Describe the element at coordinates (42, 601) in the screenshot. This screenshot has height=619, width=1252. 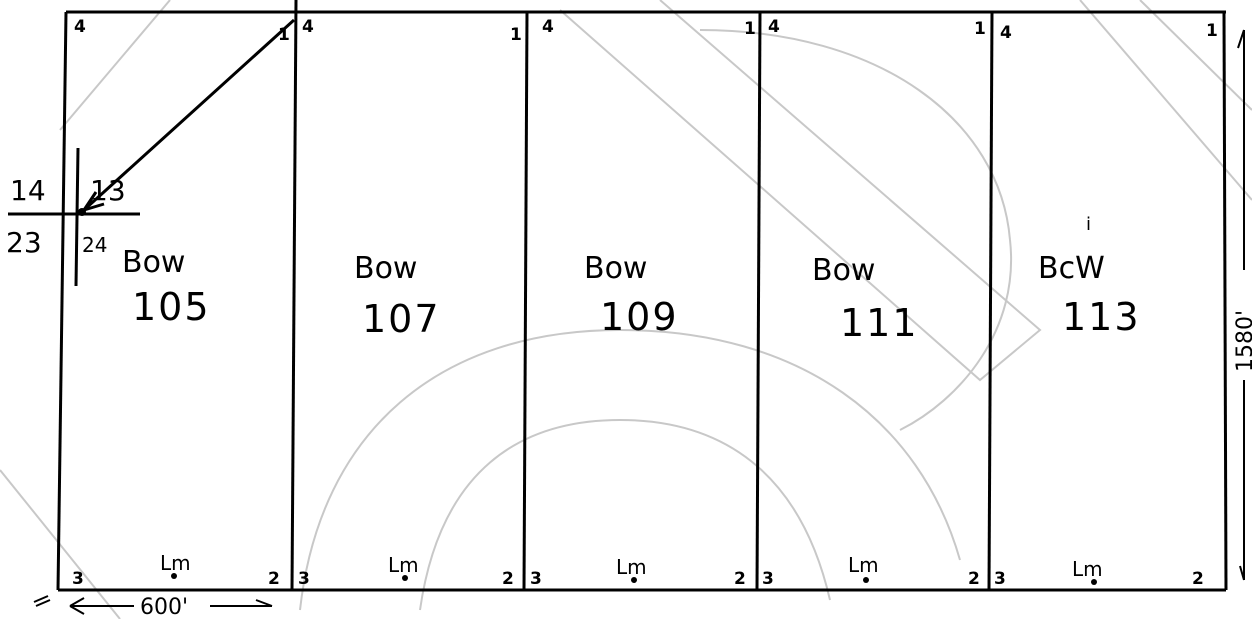
I see `stray-mark` at that location.